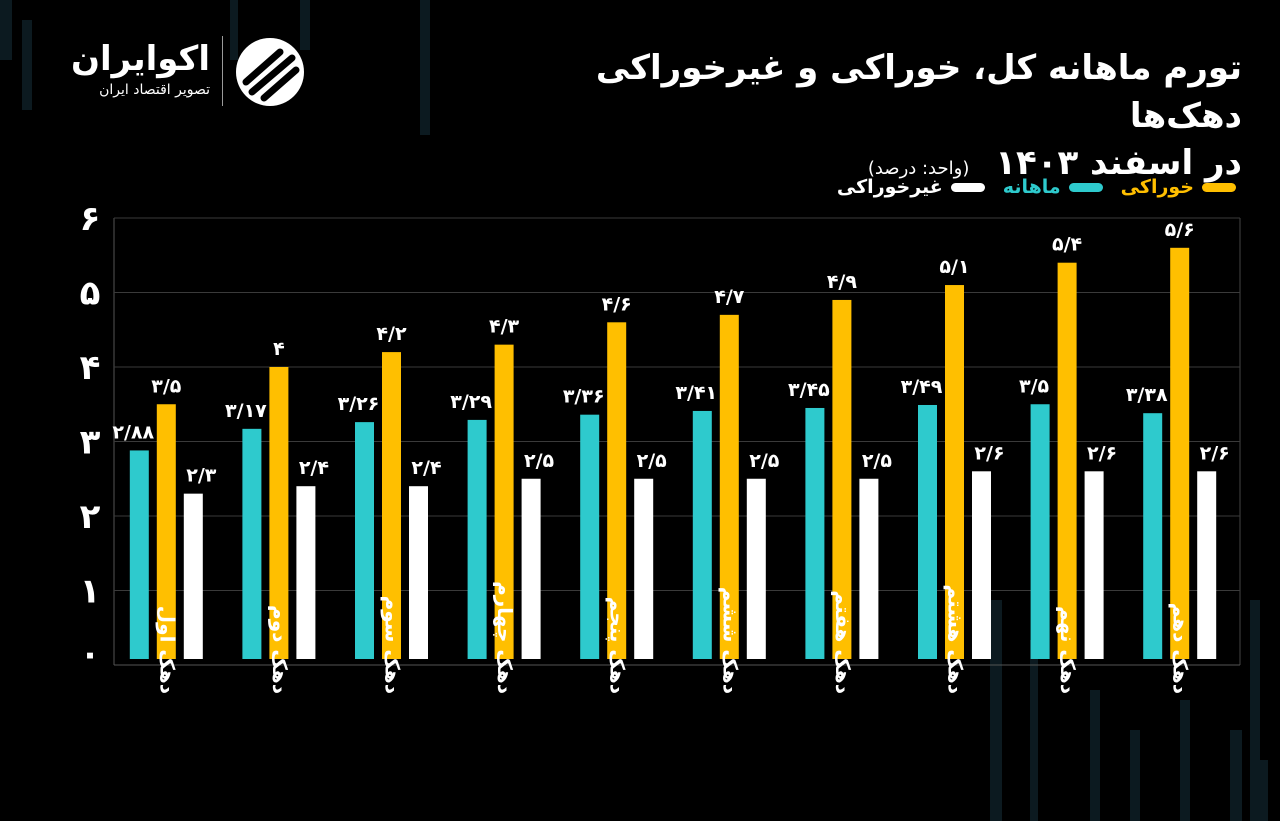 The height and width of the screenshot is (821, 1280). I want to click on data-label: ۴/۲, so click(391, 334).